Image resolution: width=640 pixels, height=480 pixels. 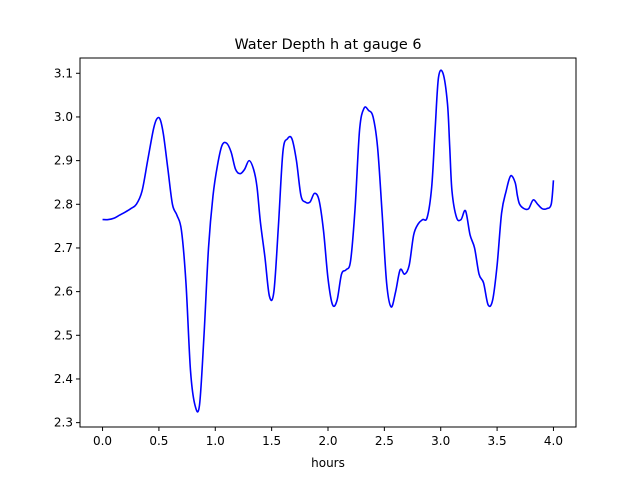 What do you see at coordinates (102, 441) in the screenshot?
I see `x-tick-label: 0.0` at bounding box center [102, 441].